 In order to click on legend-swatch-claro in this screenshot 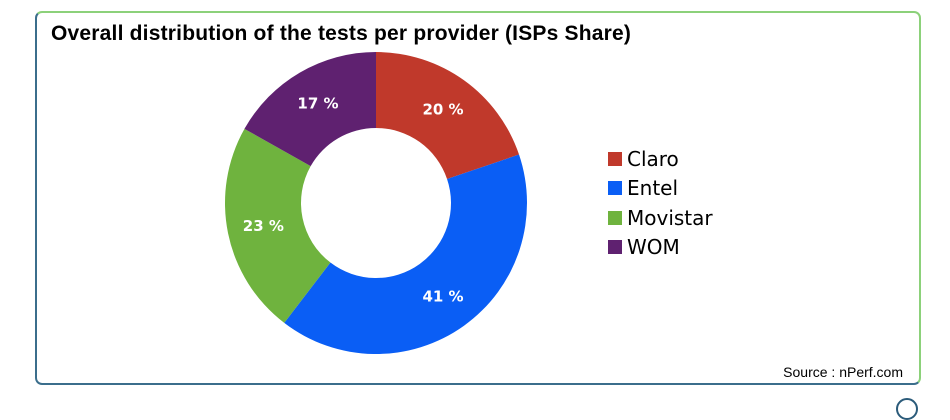, I will do `click(615, 158)`.